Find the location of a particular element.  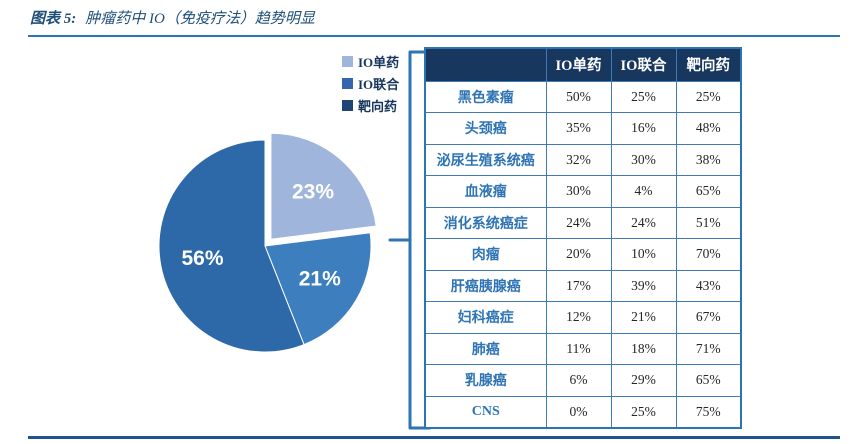

table-col-header: 靶向药 is located at coordinates (708, 64).